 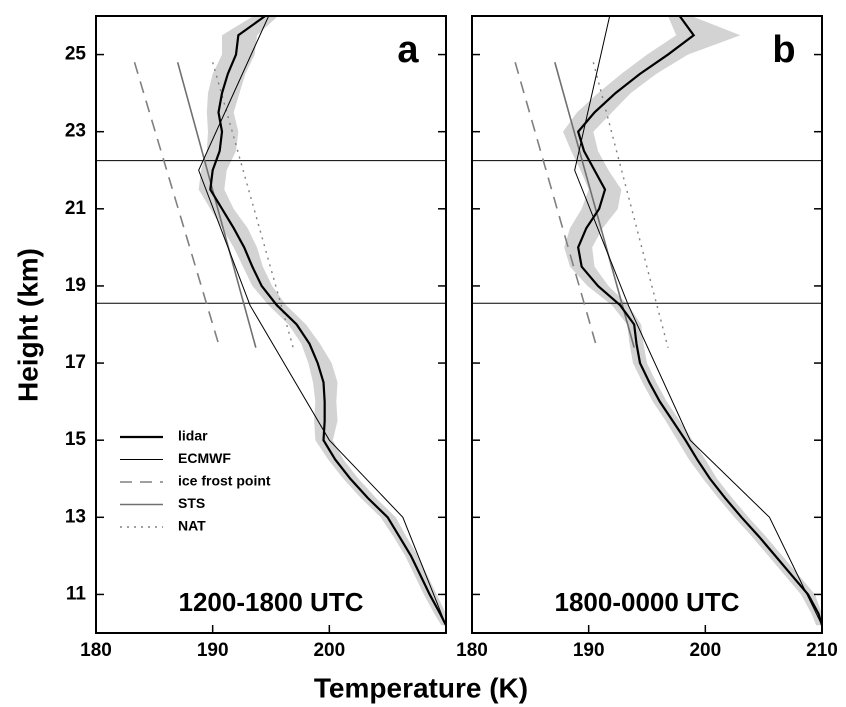 What do you see at coordinates (204, 458) in the screenshot?
I see `legend-label: ECMWF` at bounding box center [204, 458].